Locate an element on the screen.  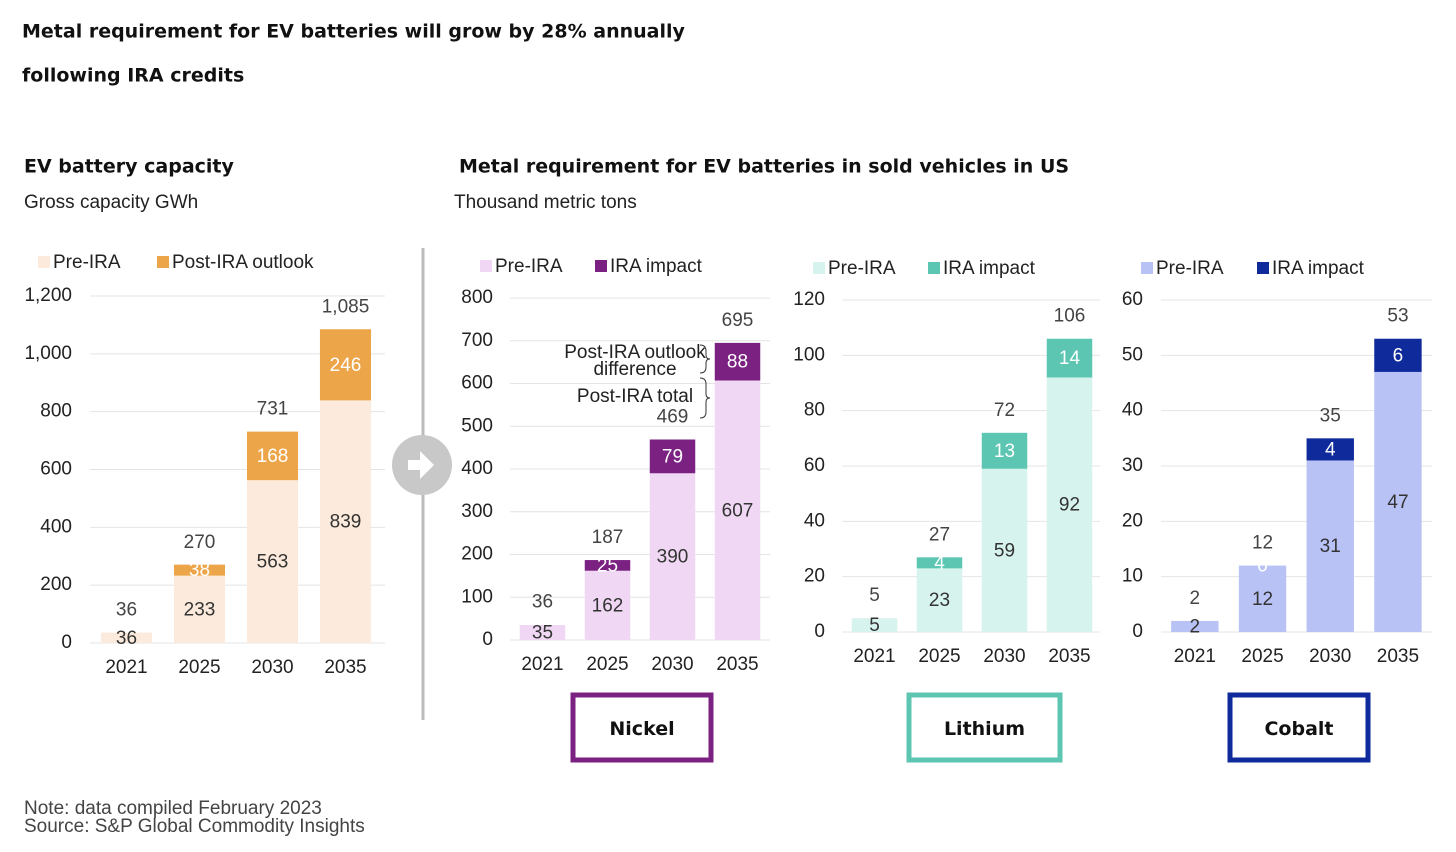
metal-label: Nickel is located at coordinates (641, 729).